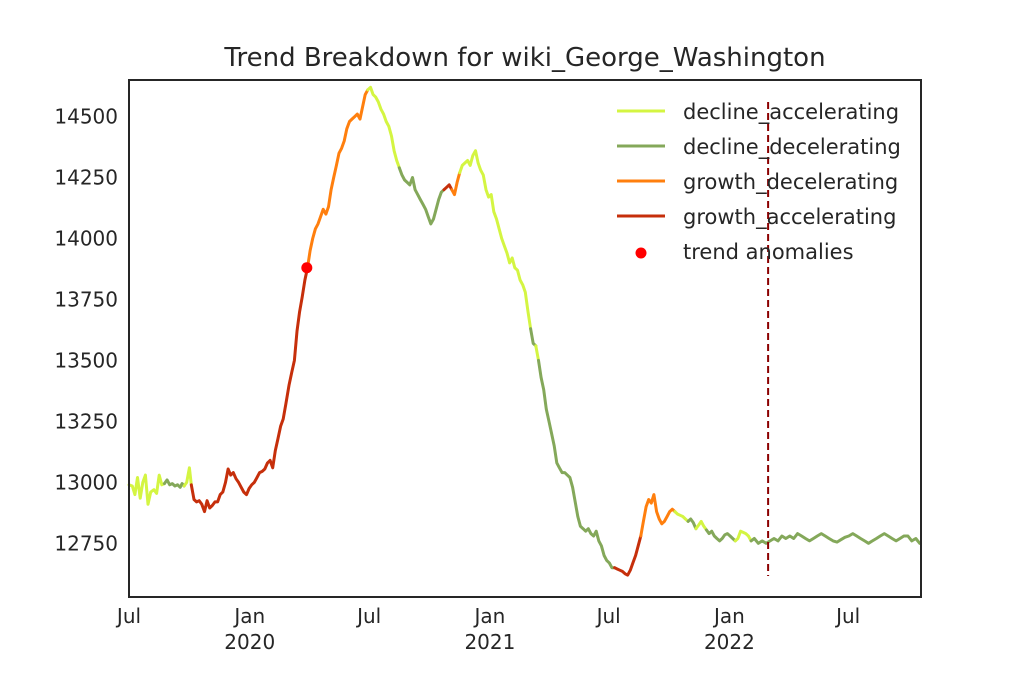 The image size is (1024, 683). Describe the element at coordinates (86, 299) in the screenshot. I see `y-tick-label: 13750` at that location.